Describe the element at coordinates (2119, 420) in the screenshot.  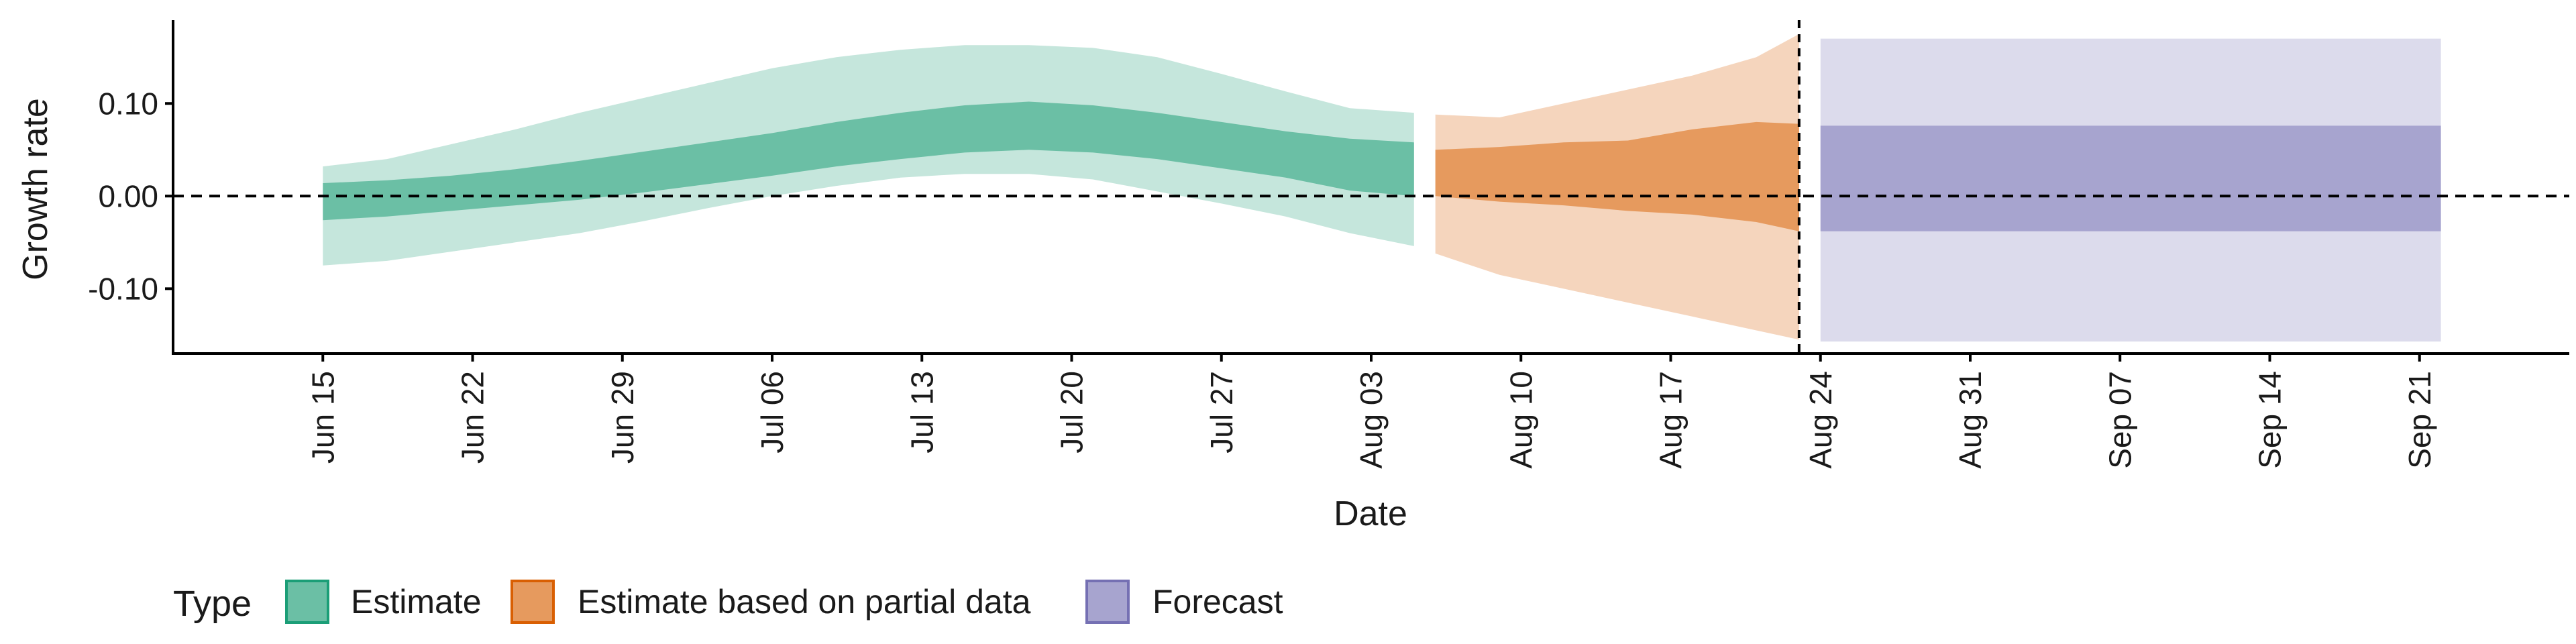
I see `x-tick-label: Sep 07` at that location.